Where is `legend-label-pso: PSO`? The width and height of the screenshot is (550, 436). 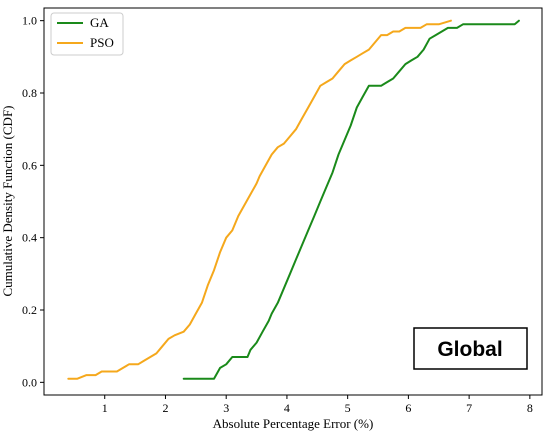 legend-label-pso: PSO is located at coordinates (102, 42).